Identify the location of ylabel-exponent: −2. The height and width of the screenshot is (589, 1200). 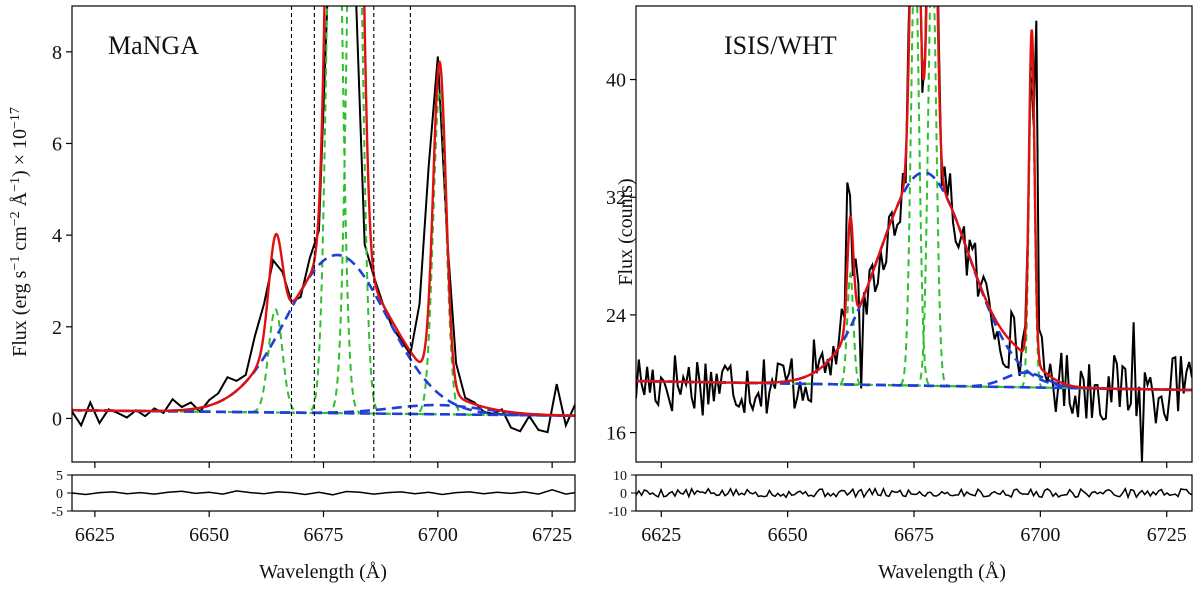
(15, 218).